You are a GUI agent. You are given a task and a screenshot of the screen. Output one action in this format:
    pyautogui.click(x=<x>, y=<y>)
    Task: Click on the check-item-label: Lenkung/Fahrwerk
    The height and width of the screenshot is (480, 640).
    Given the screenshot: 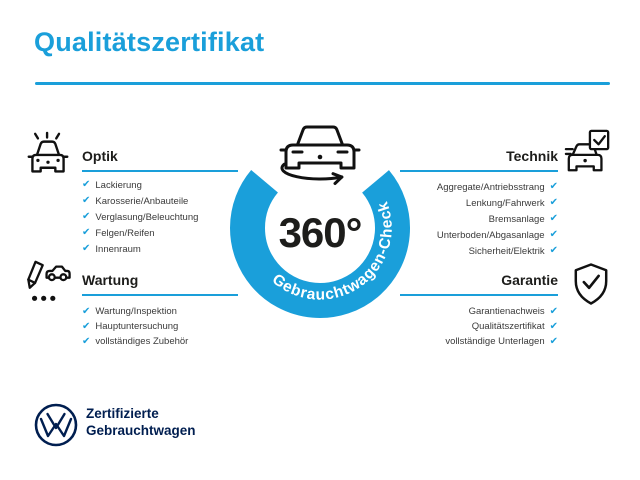 What is the action you would take?
    pyautogui.click(x=505, y=203)
    